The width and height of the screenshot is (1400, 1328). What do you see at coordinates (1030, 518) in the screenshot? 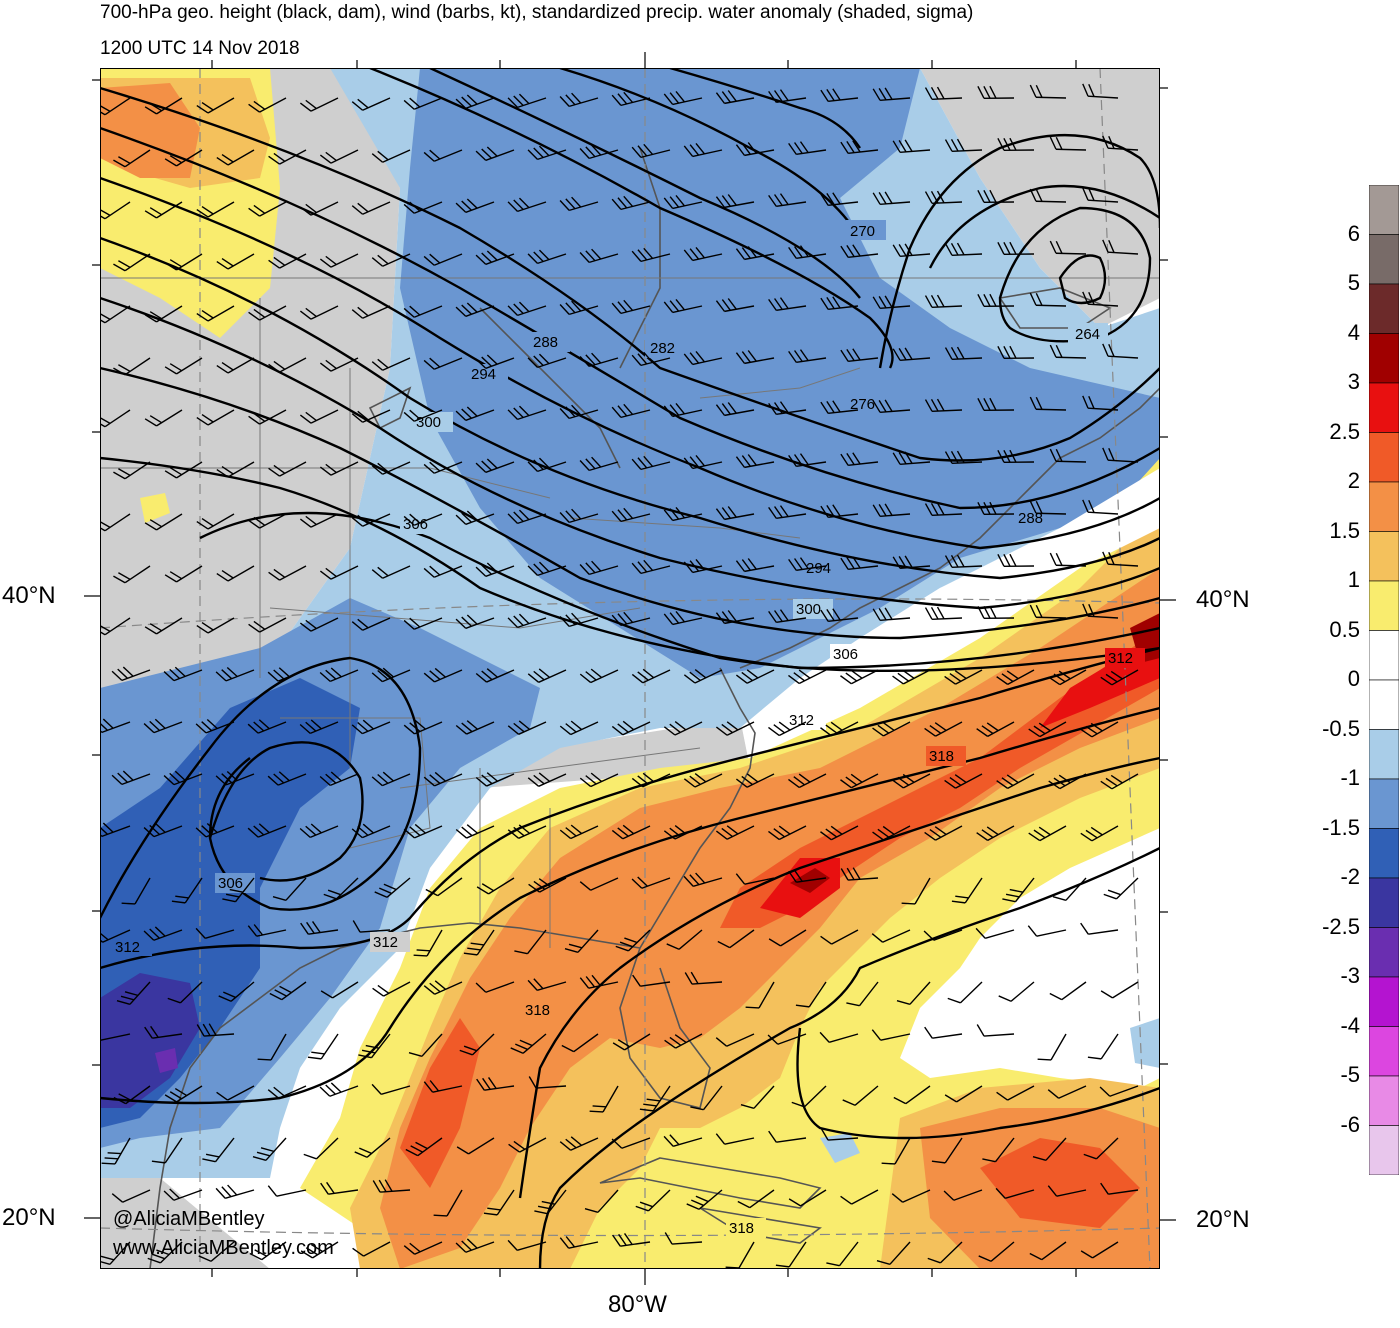
I see `contour-label: 288` at bounding box center [1030, 518].